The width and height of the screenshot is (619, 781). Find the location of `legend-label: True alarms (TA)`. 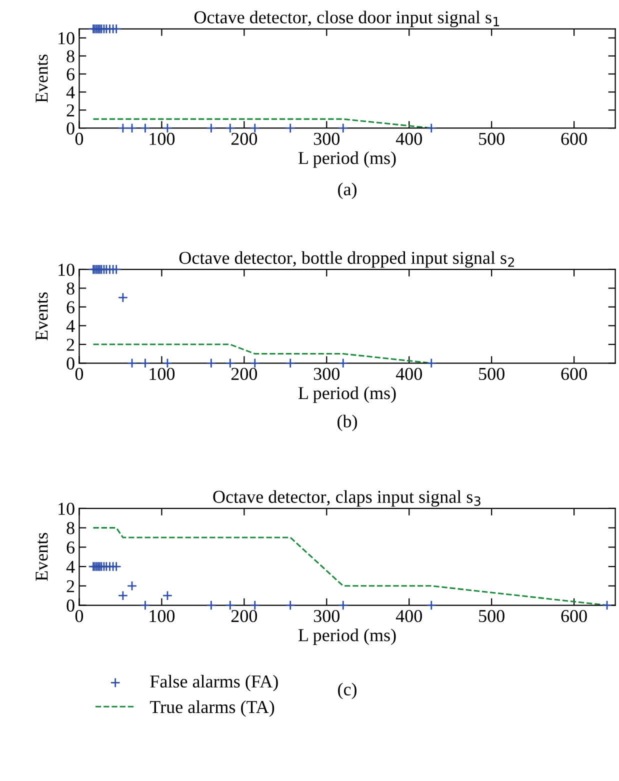

legend-label: True alarms (TA) is located at coordinates (212, 708).